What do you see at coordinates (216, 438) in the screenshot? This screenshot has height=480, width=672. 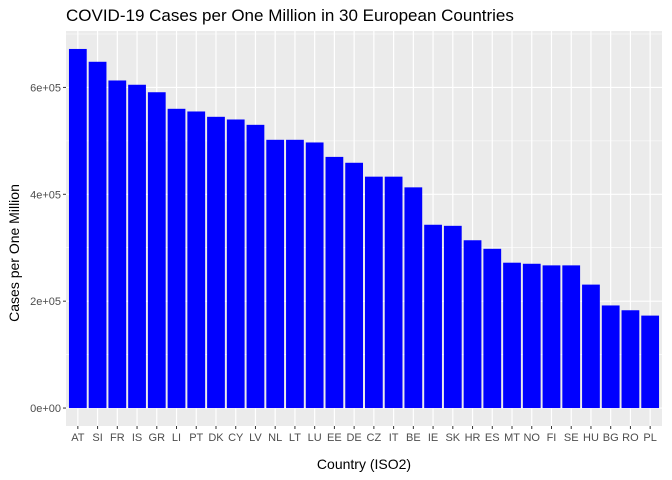 I see `x-tick-label: DK` at bounding box center [216, 438].